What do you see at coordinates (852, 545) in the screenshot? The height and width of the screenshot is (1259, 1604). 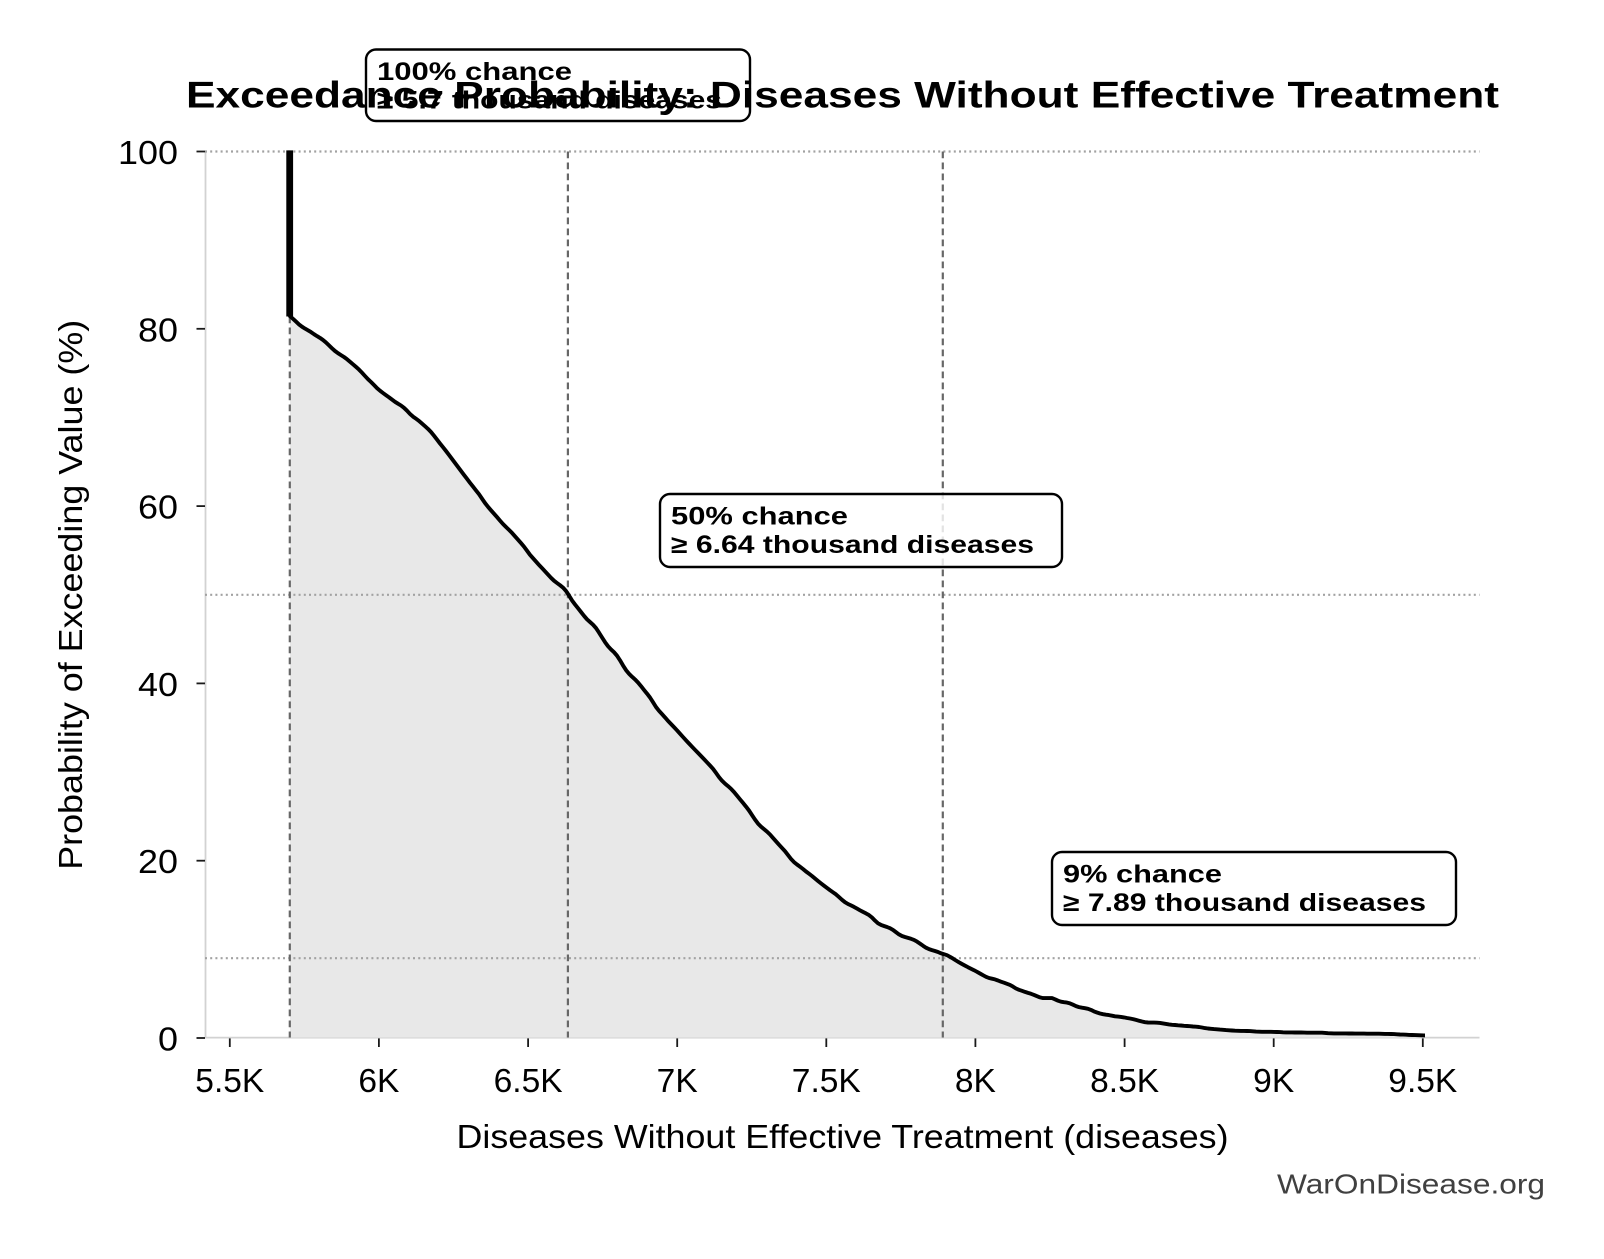 I see `svg-text: ≥ 6.64 thousand diseases` at bounding box center [852, 545].